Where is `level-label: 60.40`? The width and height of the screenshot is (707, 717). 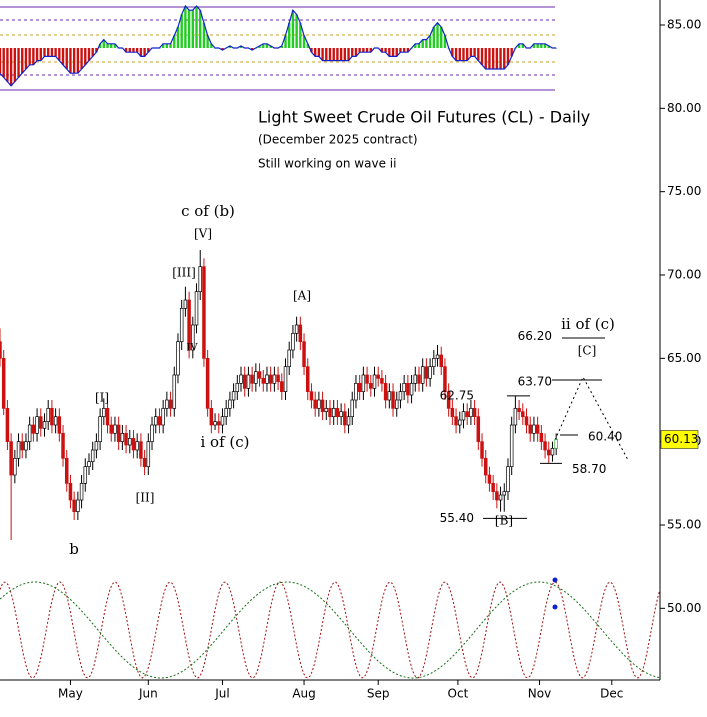
level-label: 60.40 is located at coordinates (605, 437).